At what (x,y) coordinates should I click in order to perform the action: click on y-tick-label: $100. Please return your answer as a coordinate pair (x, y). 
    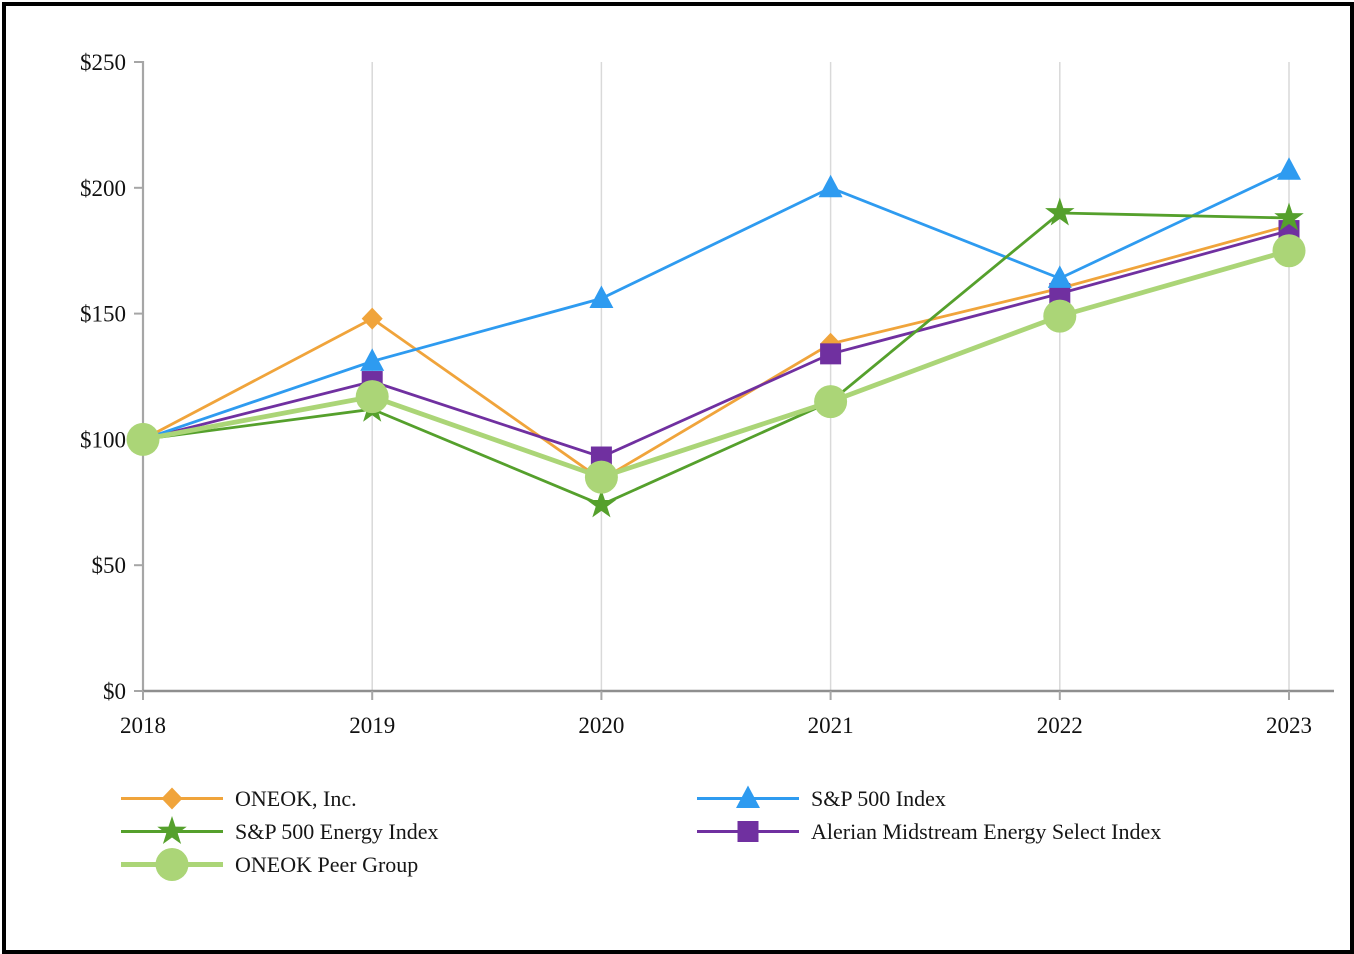
    Looking at the image, I should click on (103, 439).